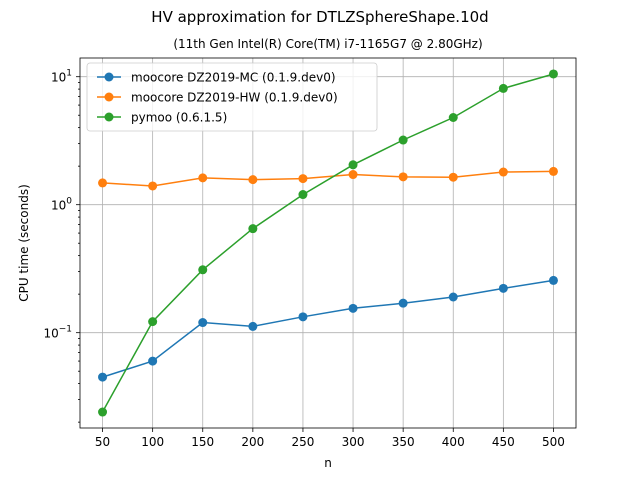  I want to click on legend-label: moocore DZ2019-HW (0.1.9.dev0), so click(234, 98).